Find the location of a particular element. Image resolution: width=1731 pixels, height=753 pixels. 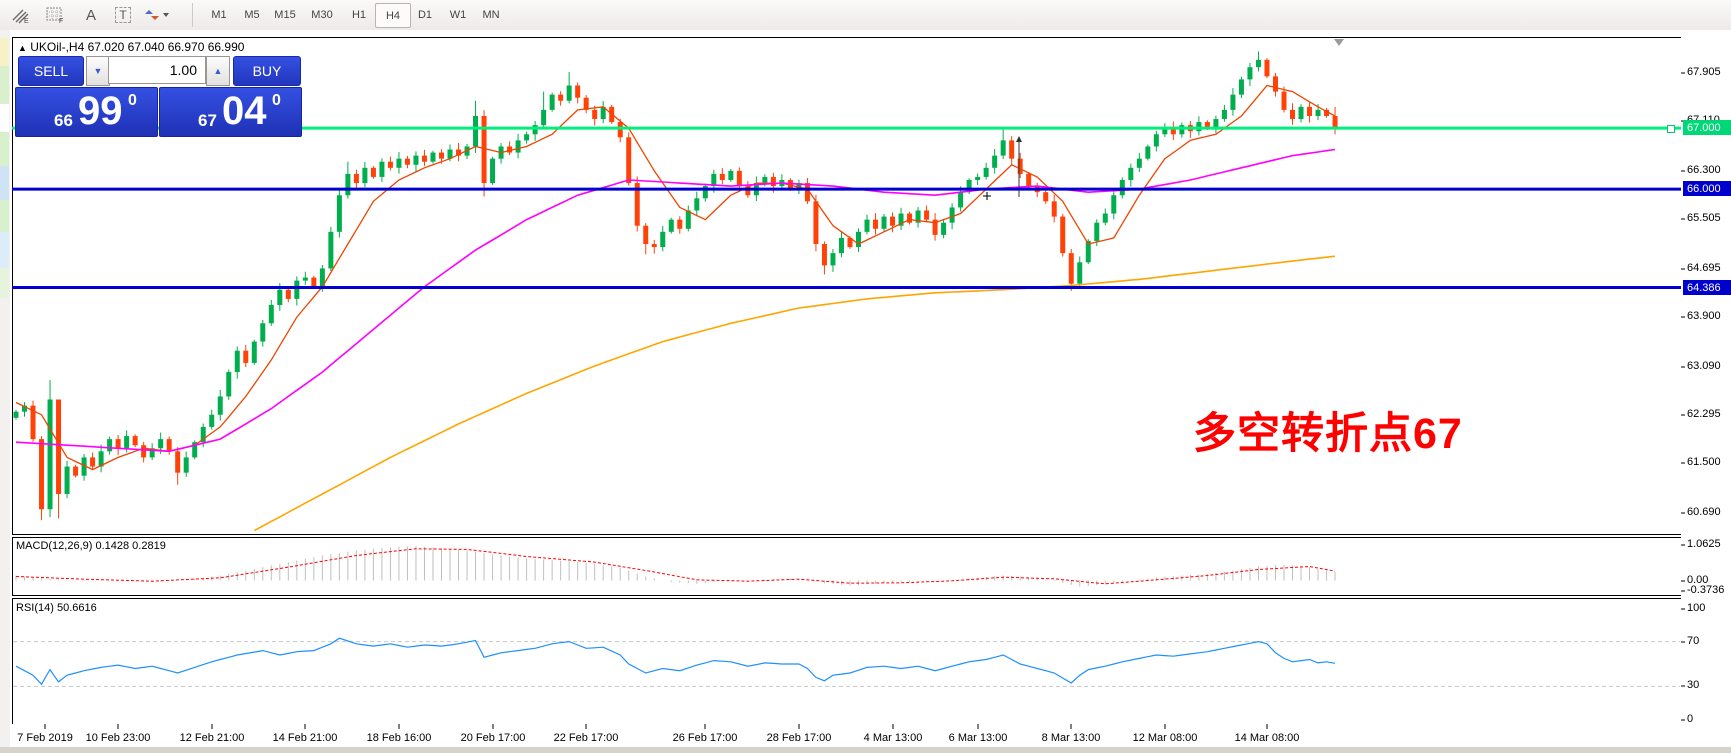

timeframe-button-w1: W1 is located at coordinates (458, 14).